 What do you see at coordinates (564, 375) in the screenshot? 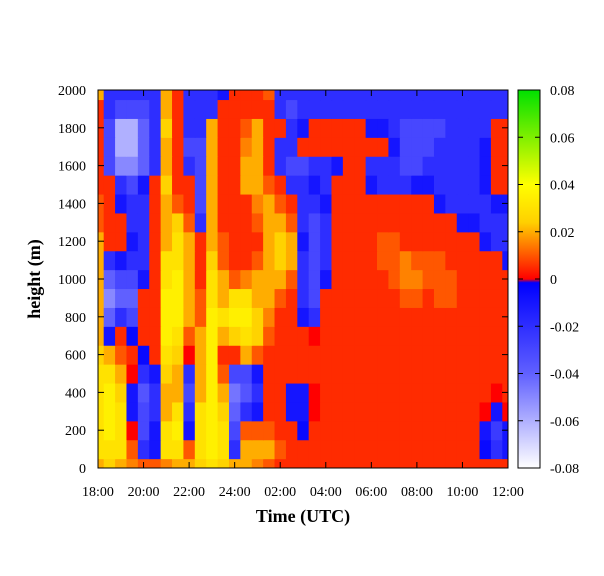
I see `colorbar-tick-label: -0.04` at bounding box center [564, 375].